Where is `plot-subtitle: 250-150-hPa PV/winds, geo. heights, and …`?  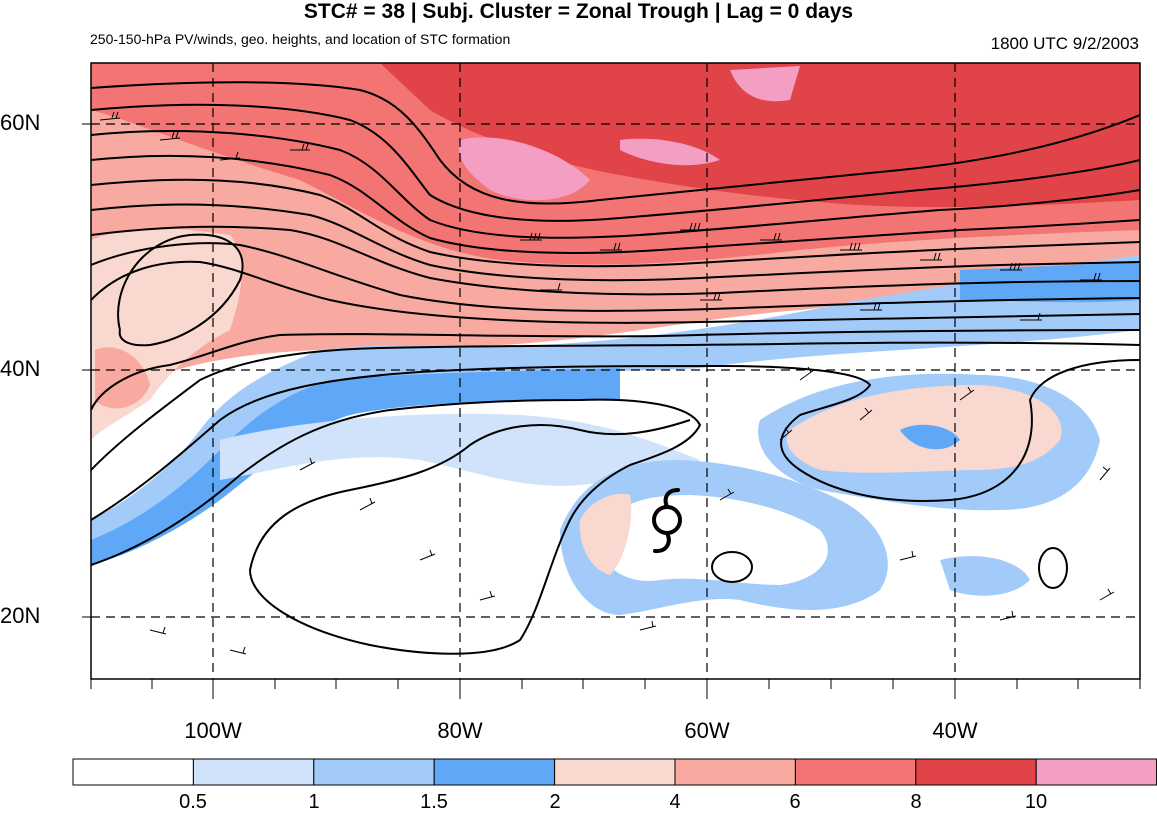 plot-subtitle: 250-150-hPa PV/winds, geo. heights, and … is located at coordinates (300, 39).